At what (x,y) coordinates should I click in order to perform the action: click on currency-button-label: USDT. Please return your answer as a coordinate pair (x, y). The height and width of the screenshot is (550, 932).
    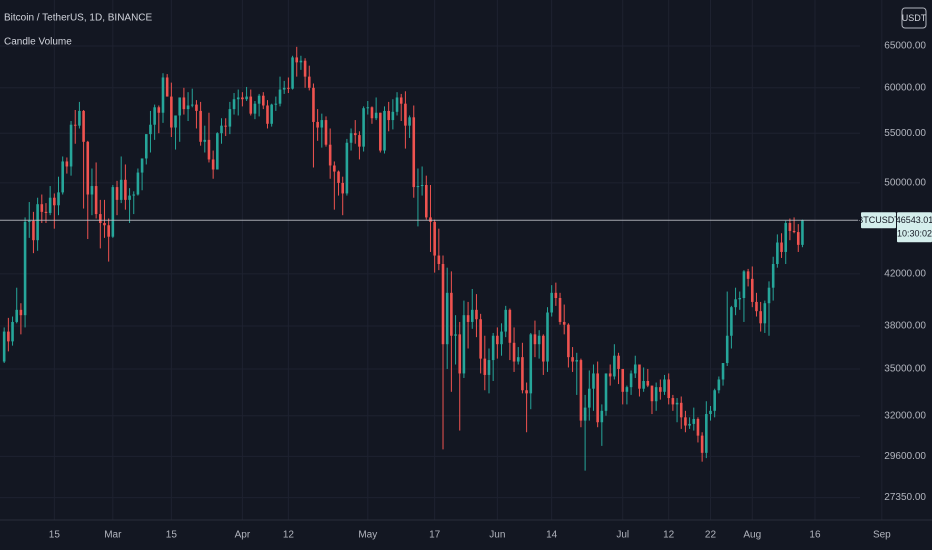
    Looking at the image, I should click on (914, 18).